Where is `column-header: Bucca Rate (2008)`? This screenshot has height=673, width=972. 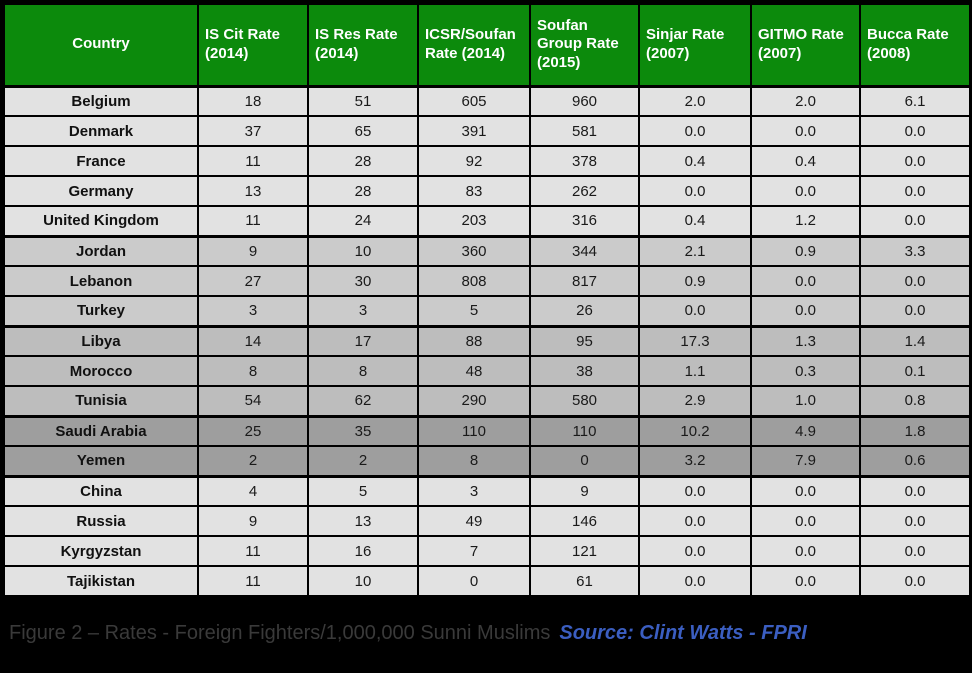 column-header: Bucca Rate (2008) is located at coordinates (915, 45).